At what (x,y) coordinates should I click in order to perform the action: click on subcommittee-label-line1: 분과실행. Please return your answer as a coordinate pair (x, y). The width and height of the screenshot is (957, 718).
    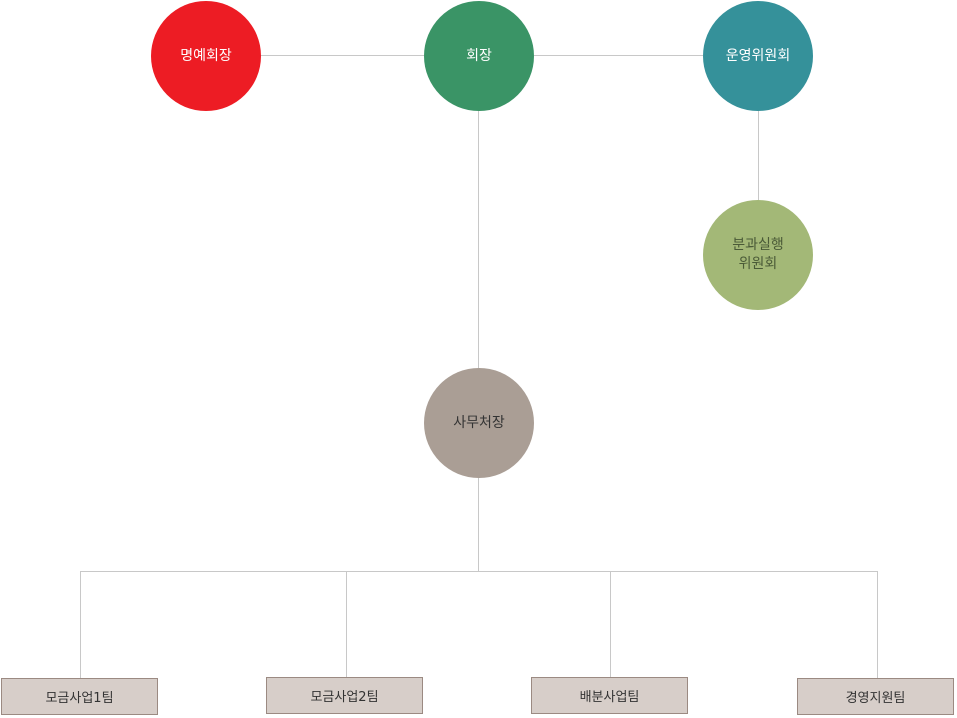
    Looking at the image, I should click on (758, 245).